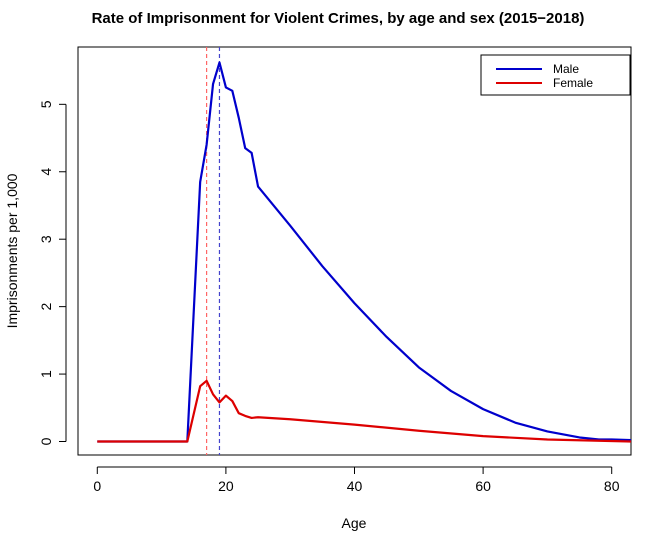 The image size is (666, 541). What do you see at coordinates (46, 104) in the screenshot?
I see `y-tick-label: 5` at bounding box center [46, 104].